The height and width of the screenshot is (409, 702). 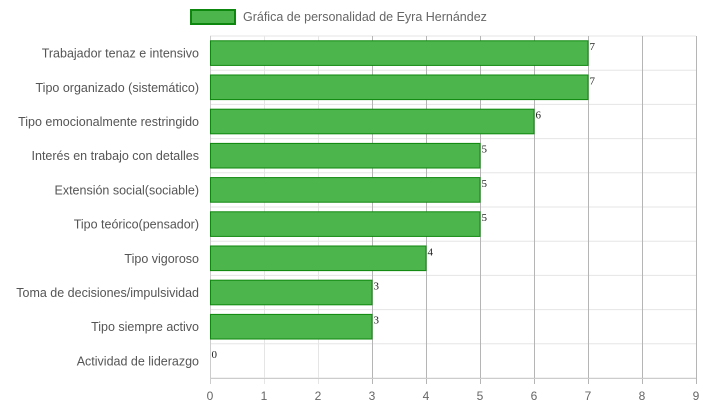 I want to click on x-tick-label: 0, so click(x=210, y=396).